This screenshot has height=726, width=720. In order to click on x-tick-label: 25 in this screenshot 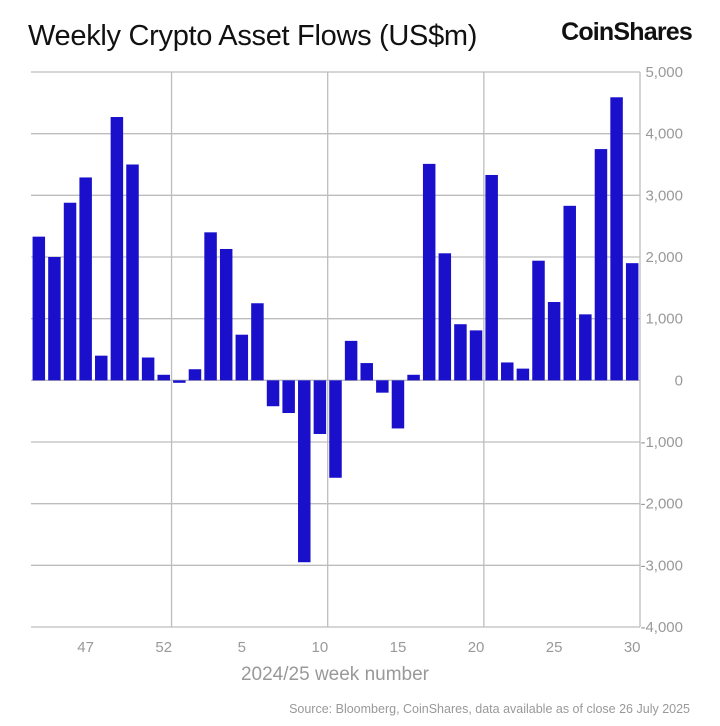, I will do `click(554, 647)`.